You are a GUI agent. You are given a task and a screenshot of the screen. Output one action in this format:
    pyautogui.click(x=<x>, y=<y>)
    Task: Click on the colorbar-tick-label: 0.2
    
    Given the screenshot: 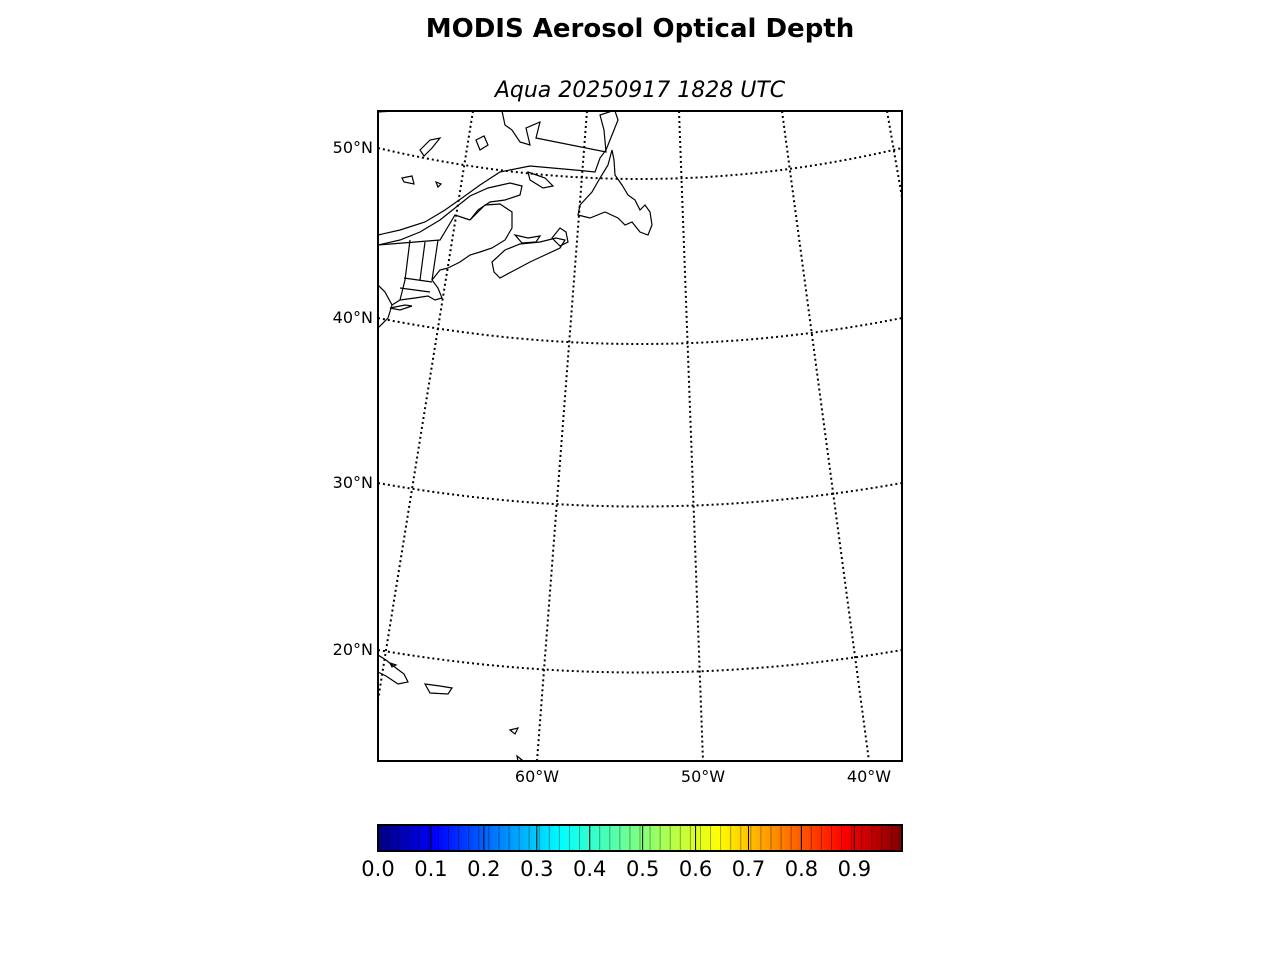 What is the action you would take?
    pyautogui.click(x=483, y=869)
    